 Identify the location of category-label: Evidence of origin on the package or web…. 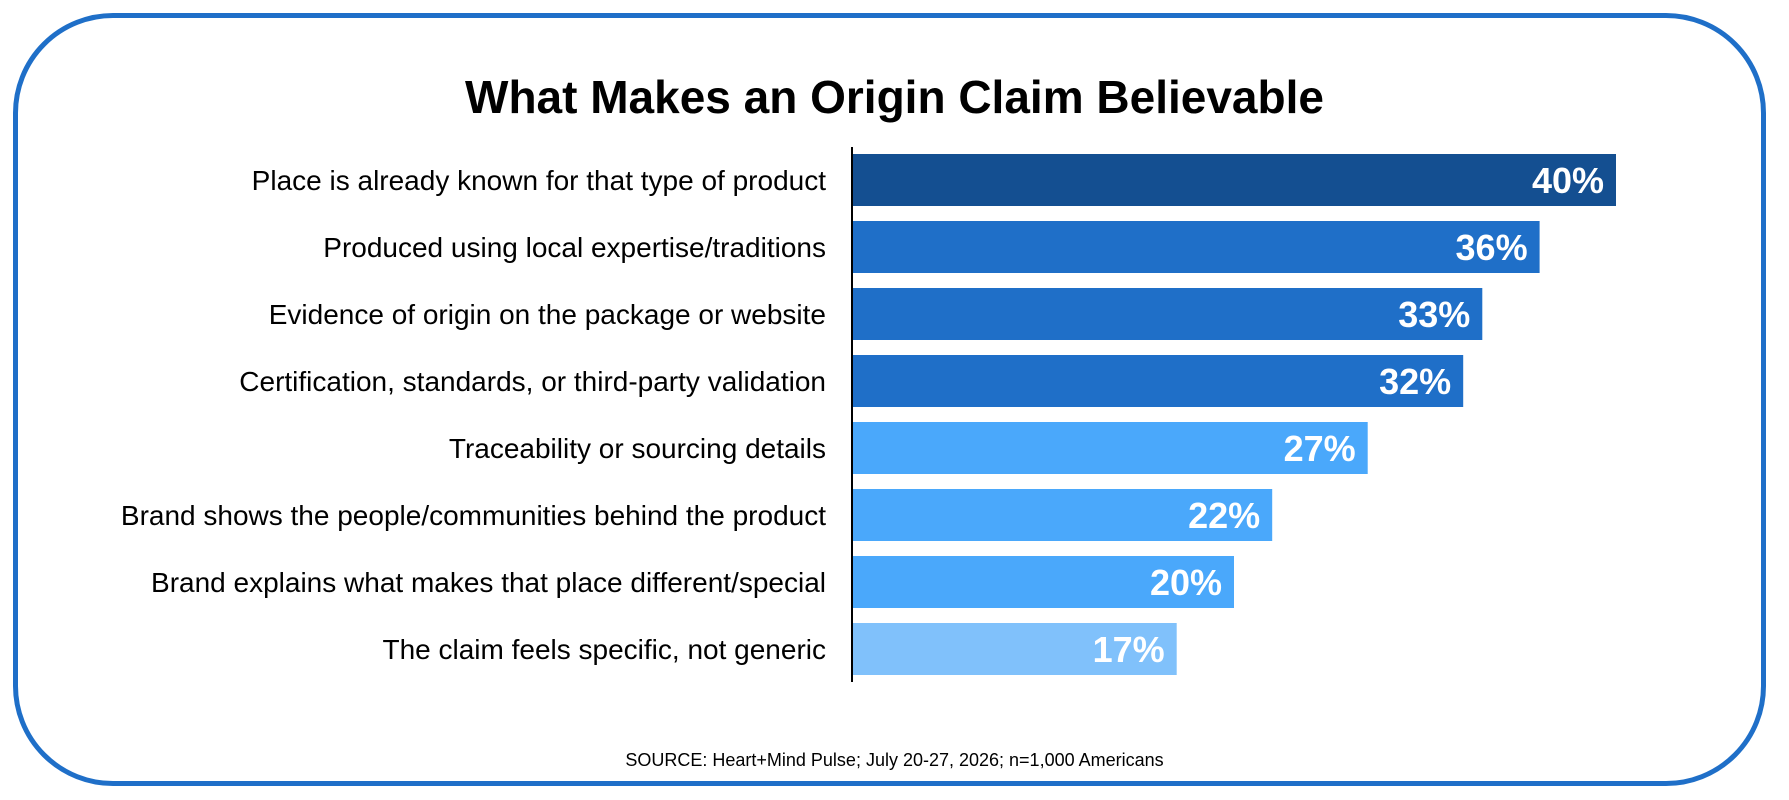
(547, 314).